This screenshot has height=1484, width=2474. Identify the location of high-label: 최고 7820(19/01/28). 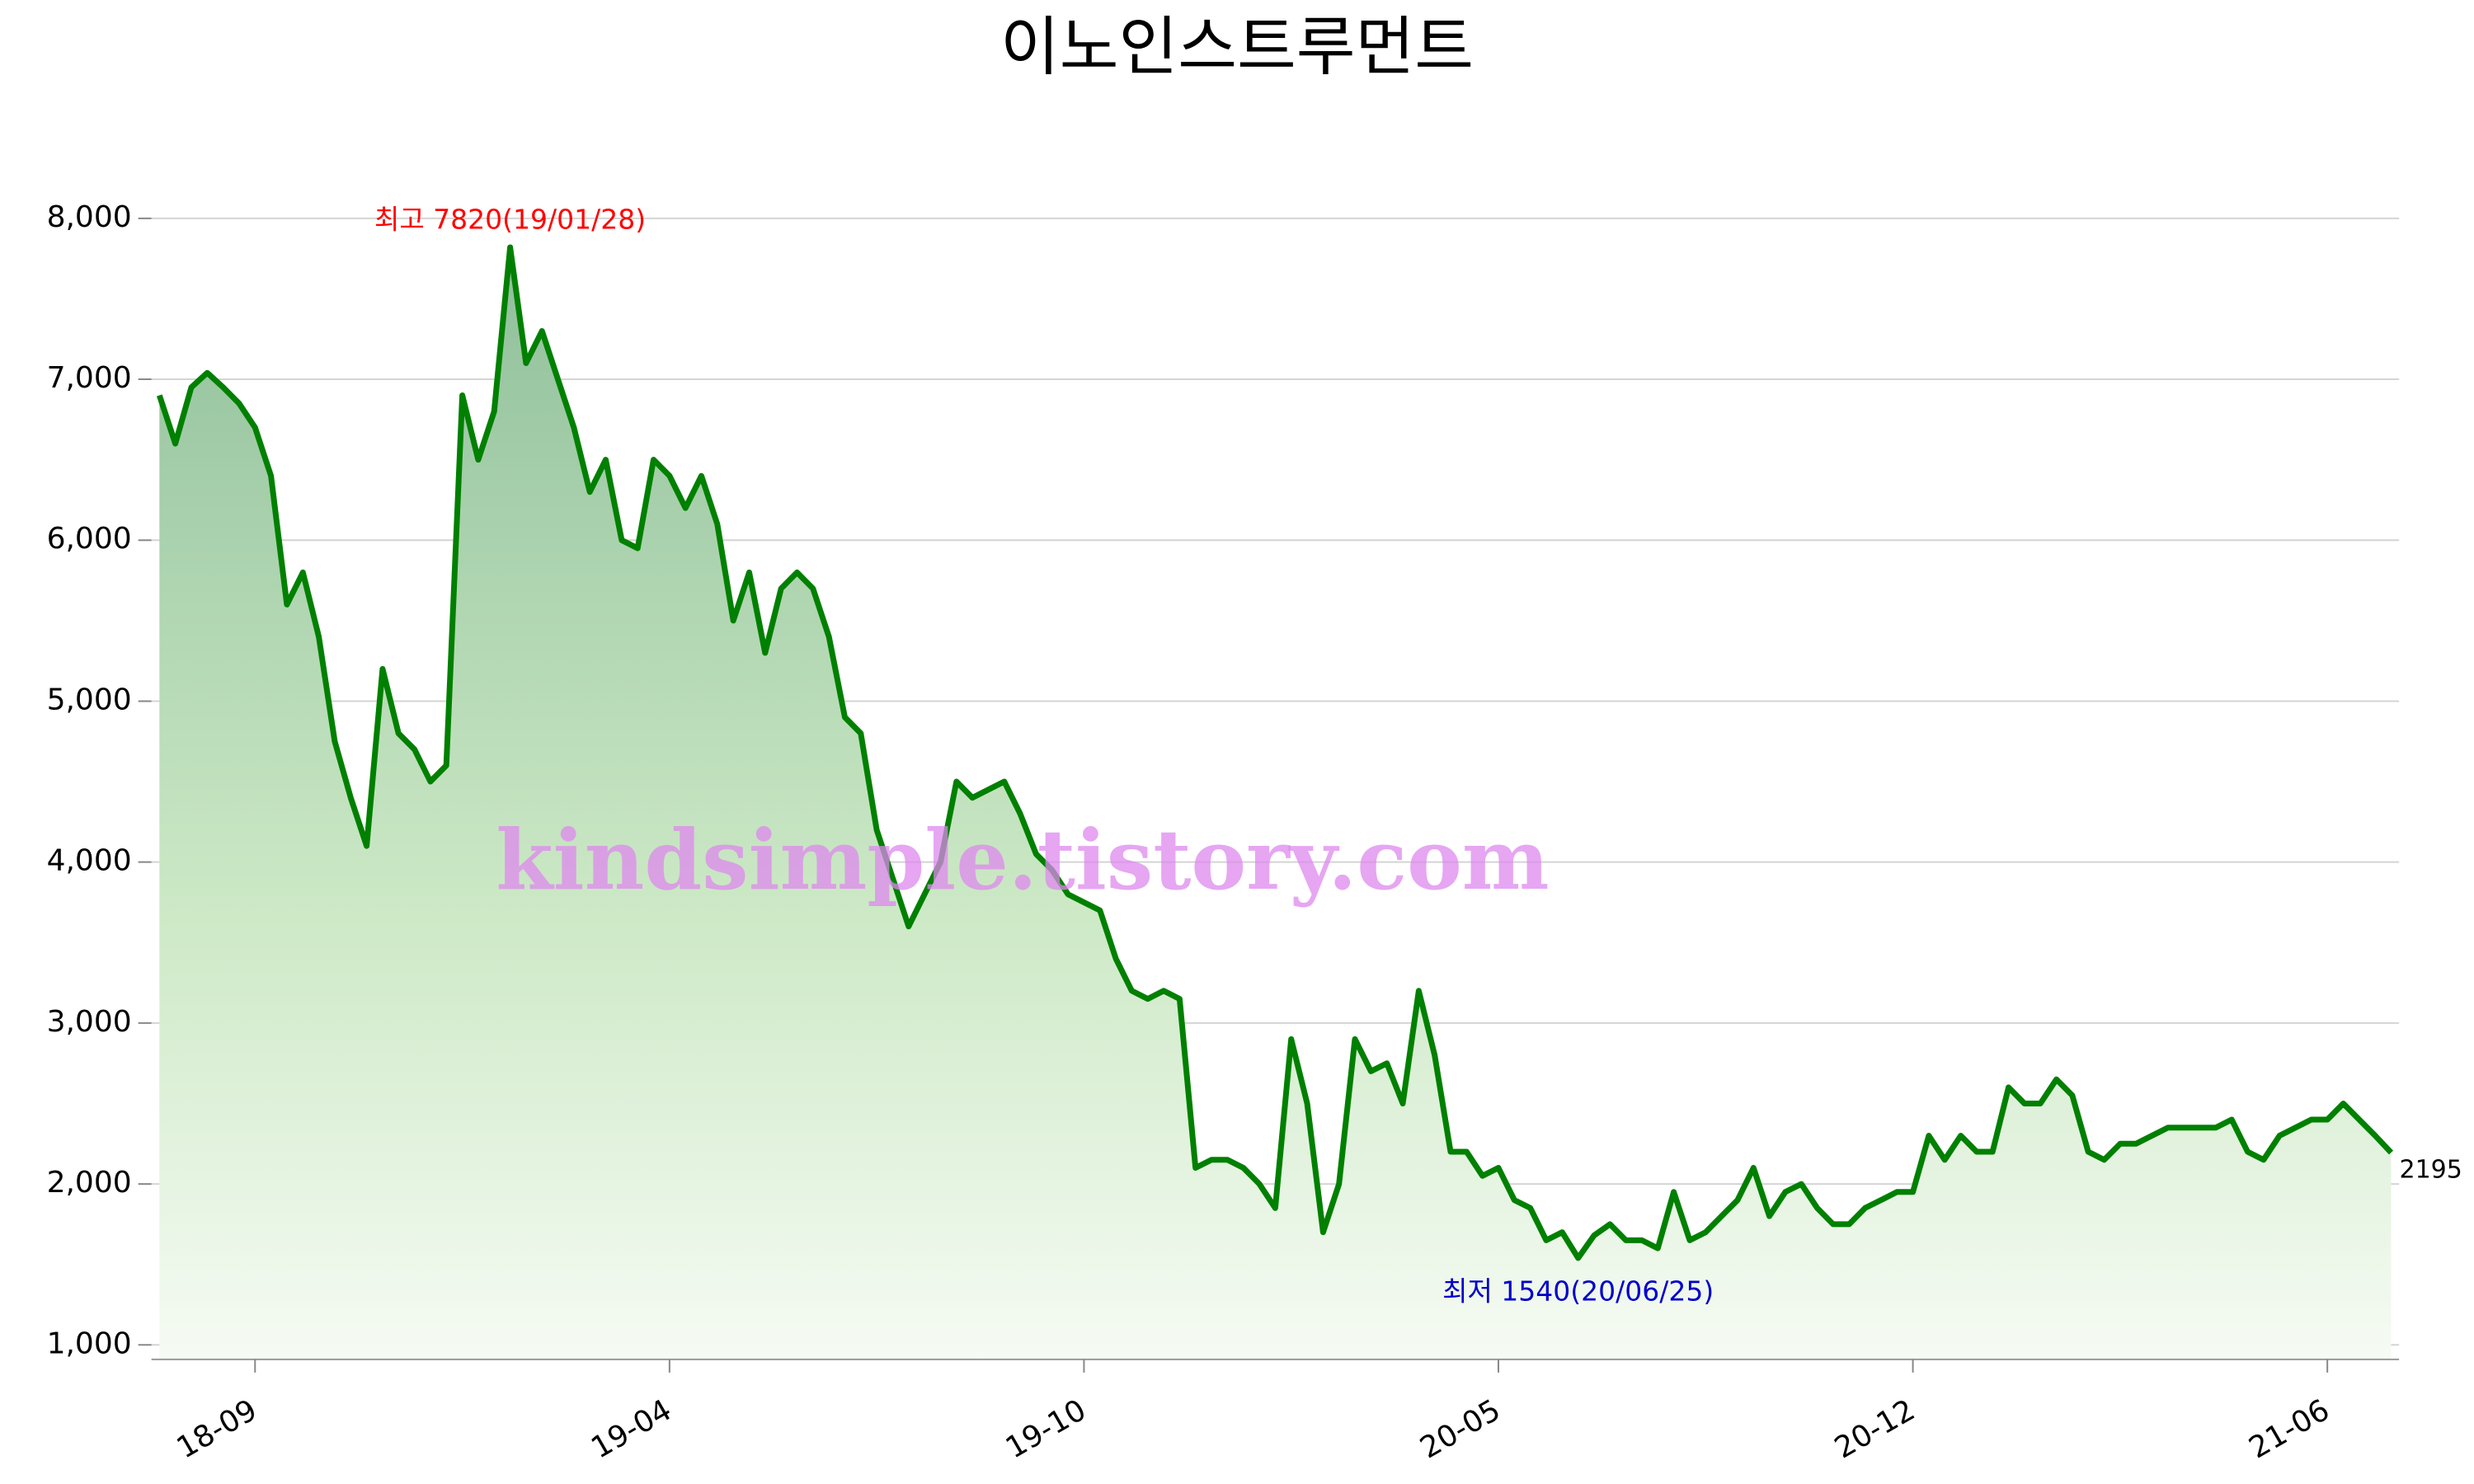
(510, 219).